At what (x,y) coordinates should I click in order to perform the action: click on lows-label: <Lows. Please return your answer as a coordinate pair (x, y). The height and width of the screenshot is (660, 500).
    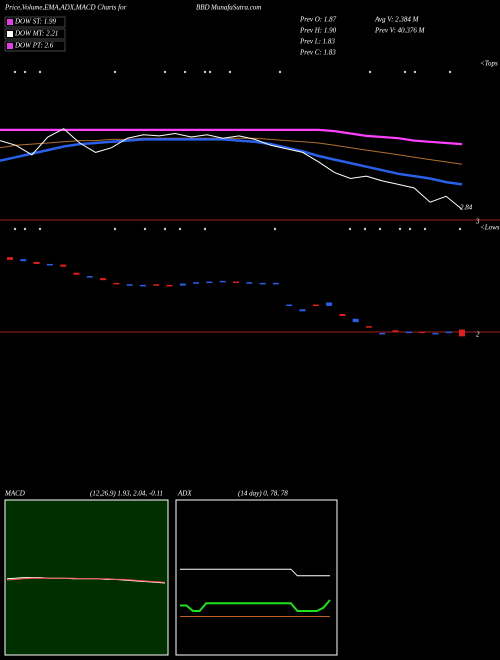
    Looking at the image, I should click on (490, 228).